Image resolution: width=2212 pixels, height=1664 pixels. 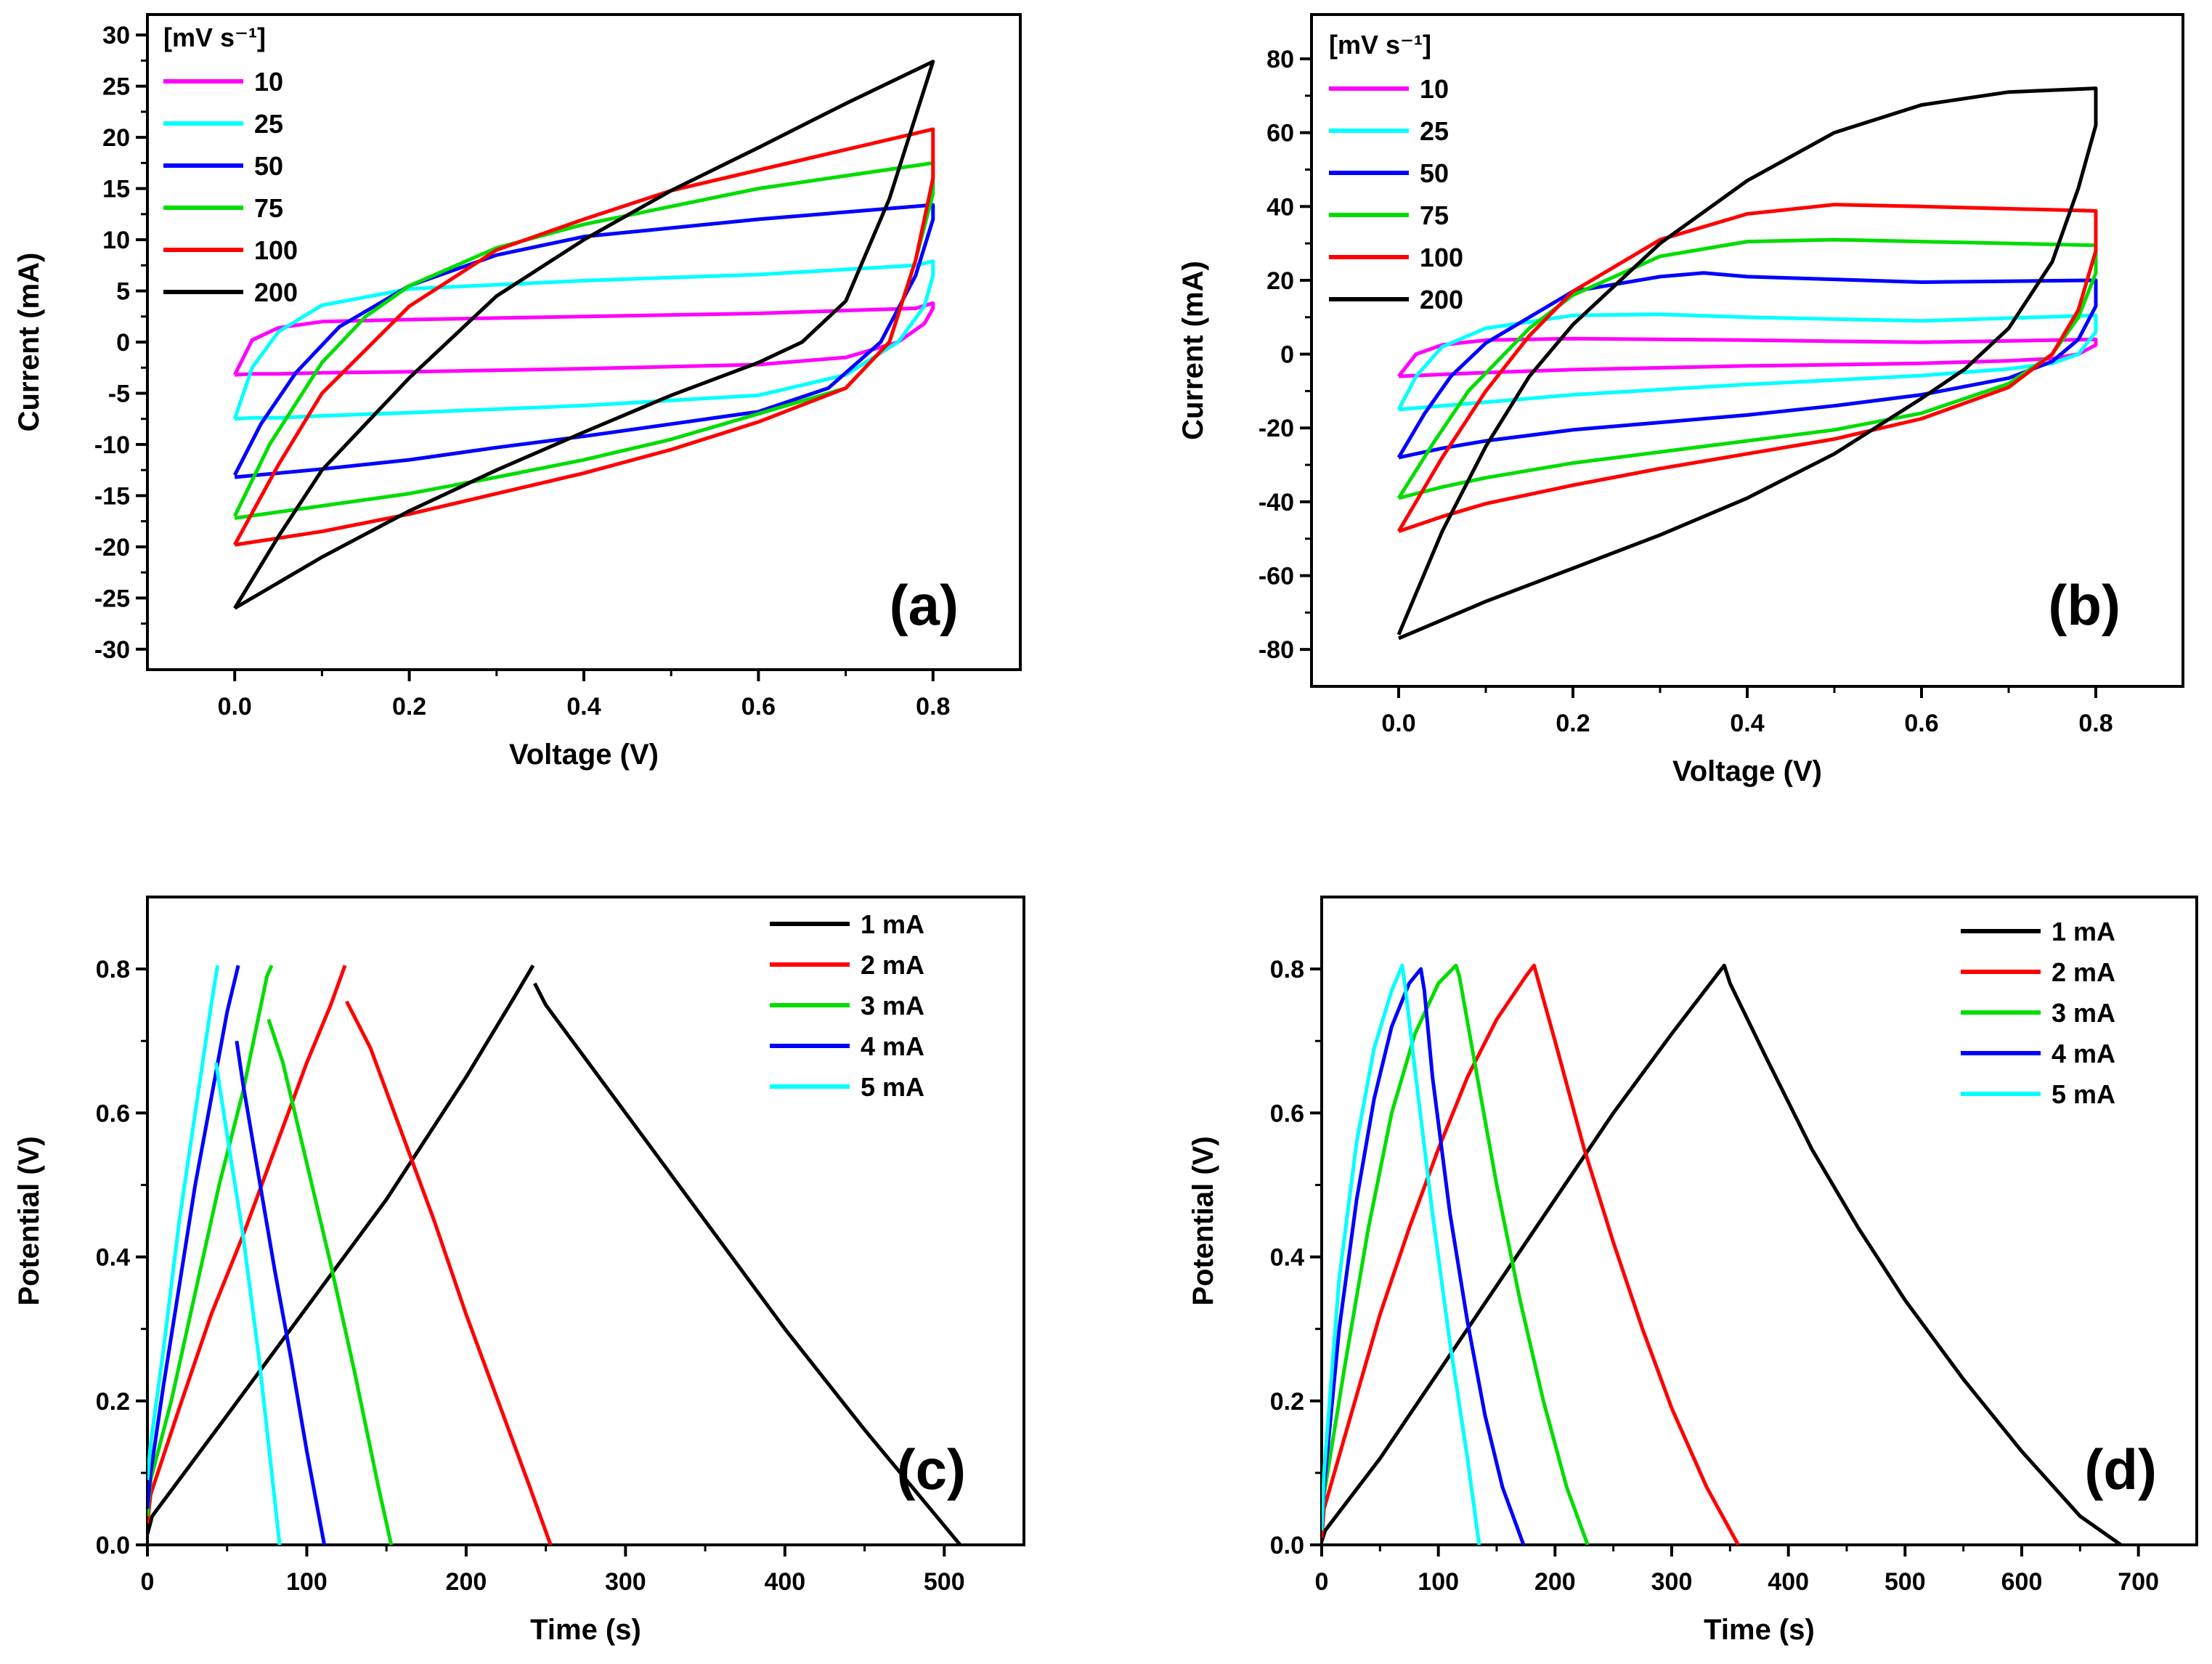 What do you see at coordinates (409, 707) in the screenshot?
I see `panel-a-x-tick-label: 0.2` at bounding box center [409, 707].